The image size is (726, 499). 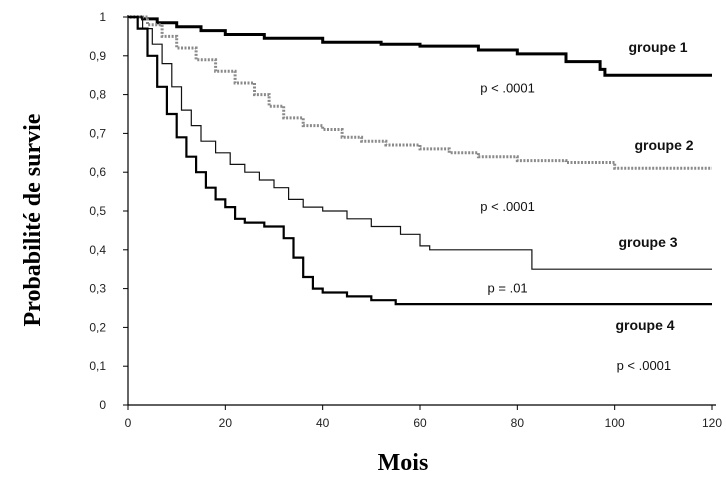 What do you see at coordinates (508, 287) in the screenshot?
I see `p-value-annotation: p = .01` at bounding box center [508, 287].